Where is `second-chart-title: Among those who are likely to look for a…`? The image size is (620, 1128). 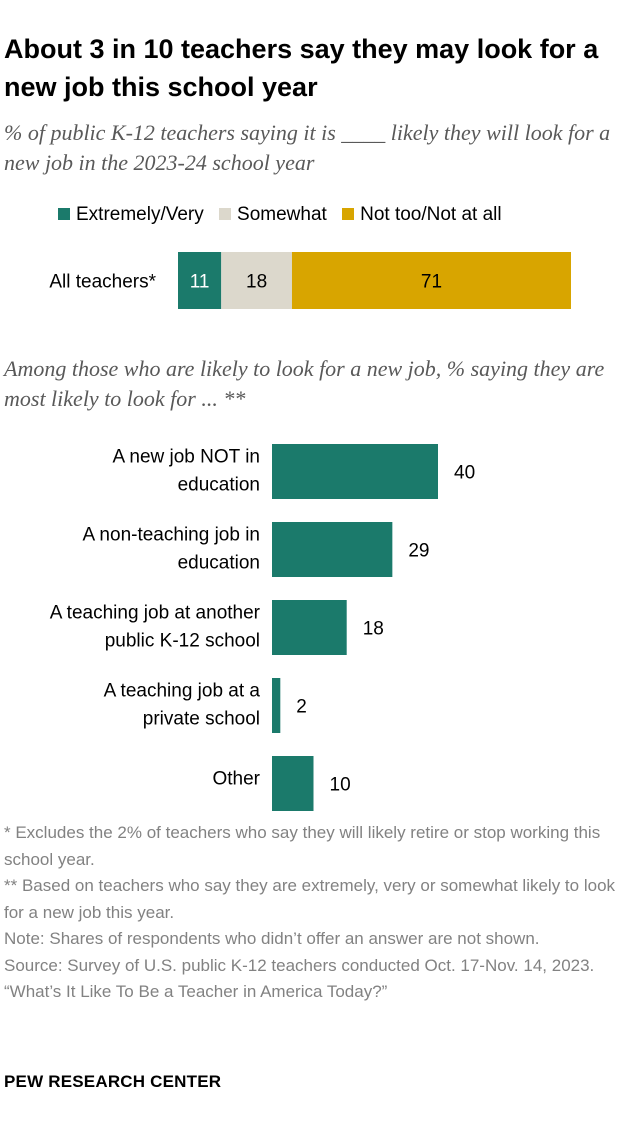
second-chart-title: Among those who are likely to look for a… is located at coordinates (310, 384).